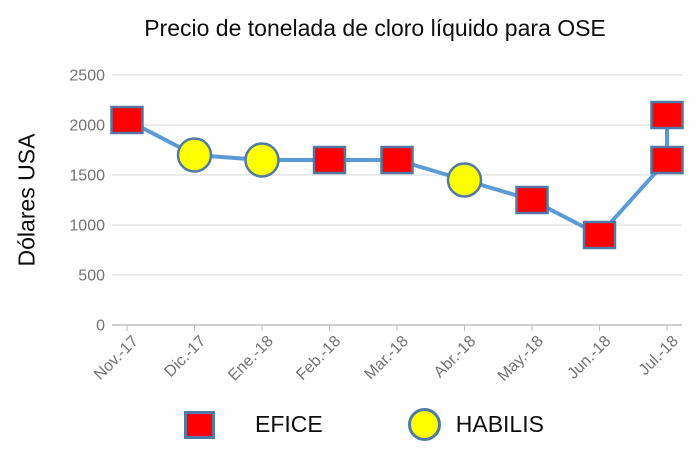  I want to click on legend-item-efice: EFICE, so click(253, 424).